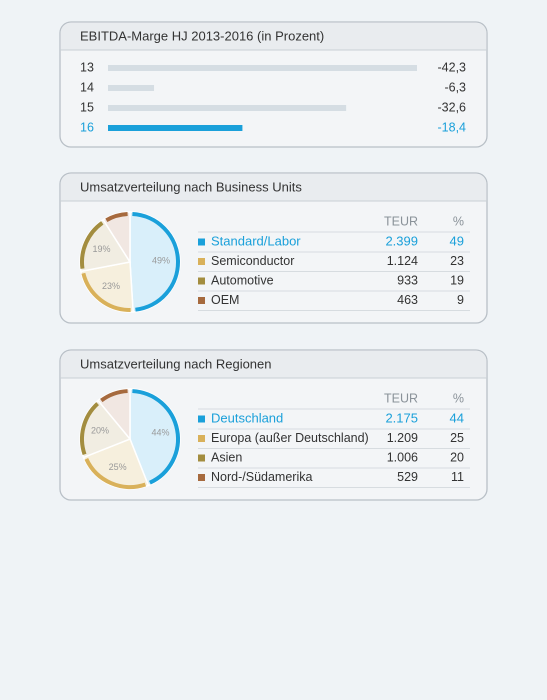  I want to click on teur-value: 1.006, so click(402, 457).